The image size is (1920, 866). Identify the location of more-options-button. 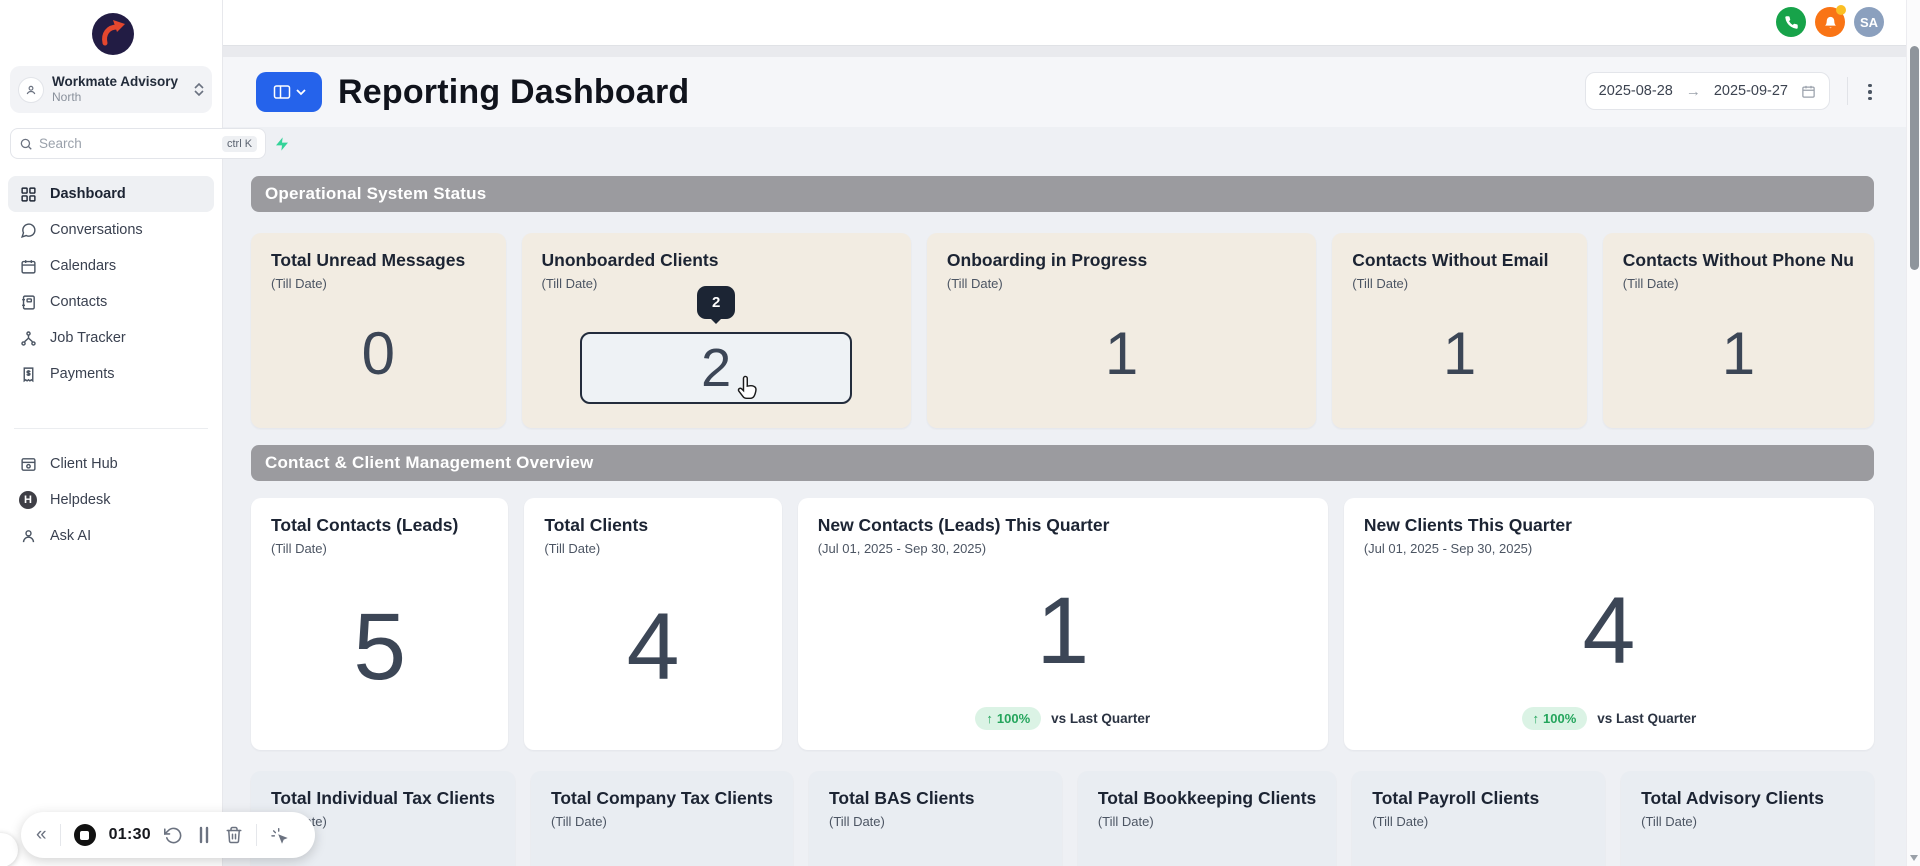
(1870, 92).